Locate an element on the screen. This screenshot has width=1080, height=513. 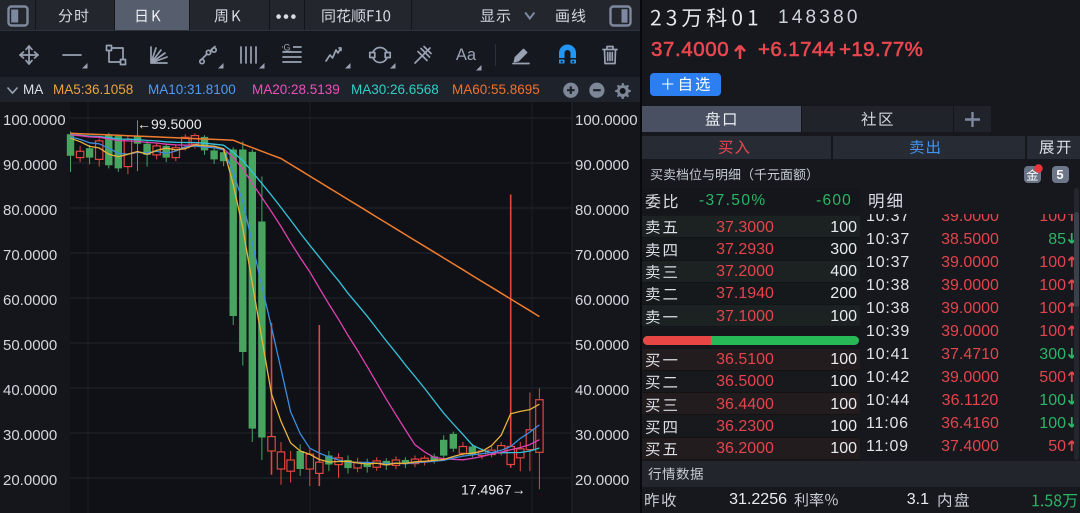
svg-text: 17.4967→ is located at coordinates (493, 489).